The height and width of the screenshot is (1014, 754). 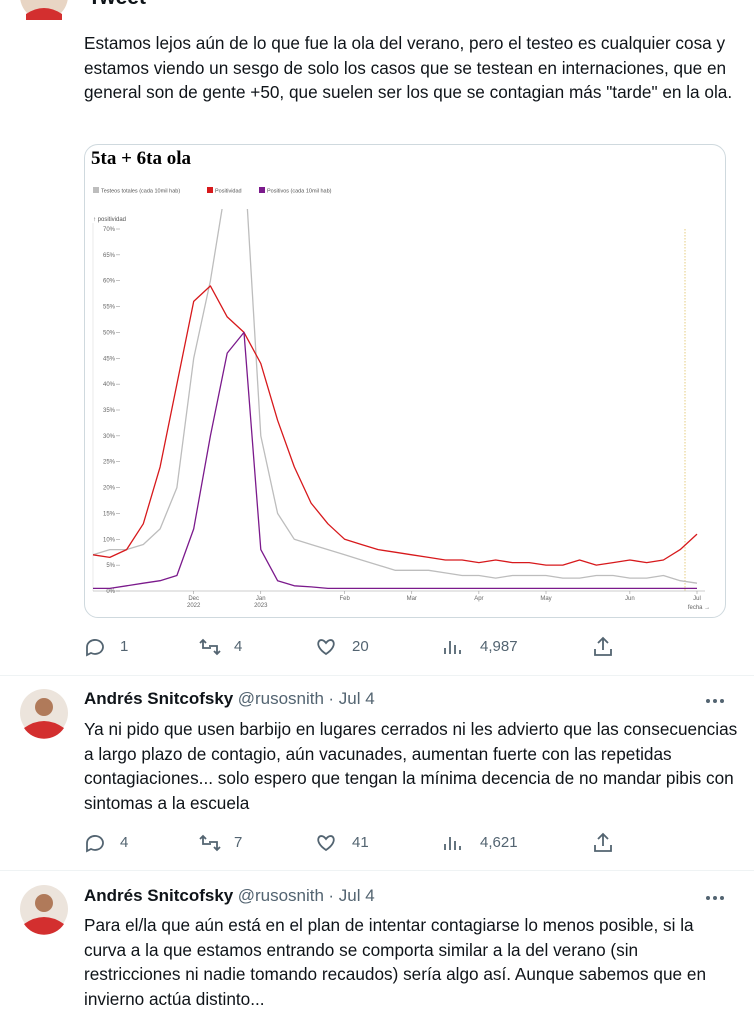 I want to click on y-tick-label: 15%, so click(x=109, y=514).